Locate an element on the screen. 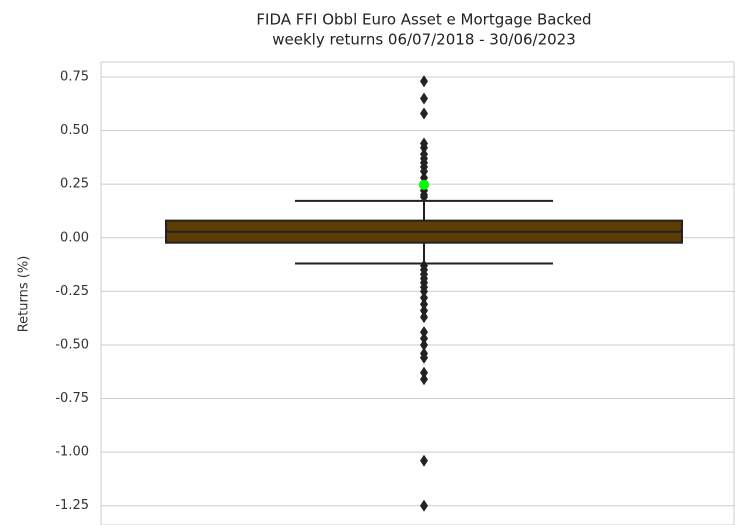  y-tick-label: 0.00 is located at coordinates (74, 237).